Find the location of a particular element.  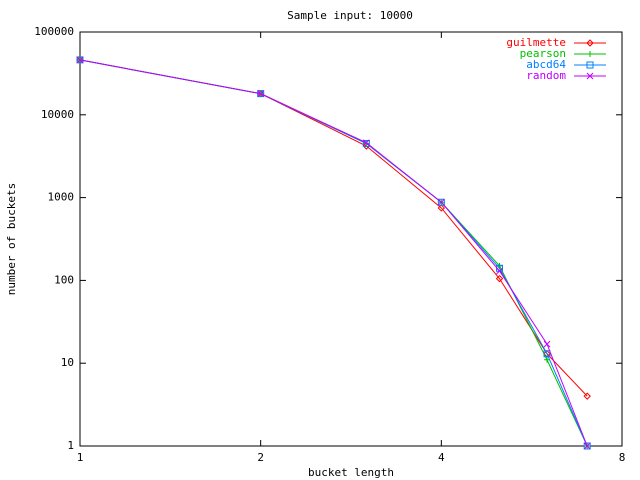

y-tick-label: 10000 is located at coordinates (57, 114).